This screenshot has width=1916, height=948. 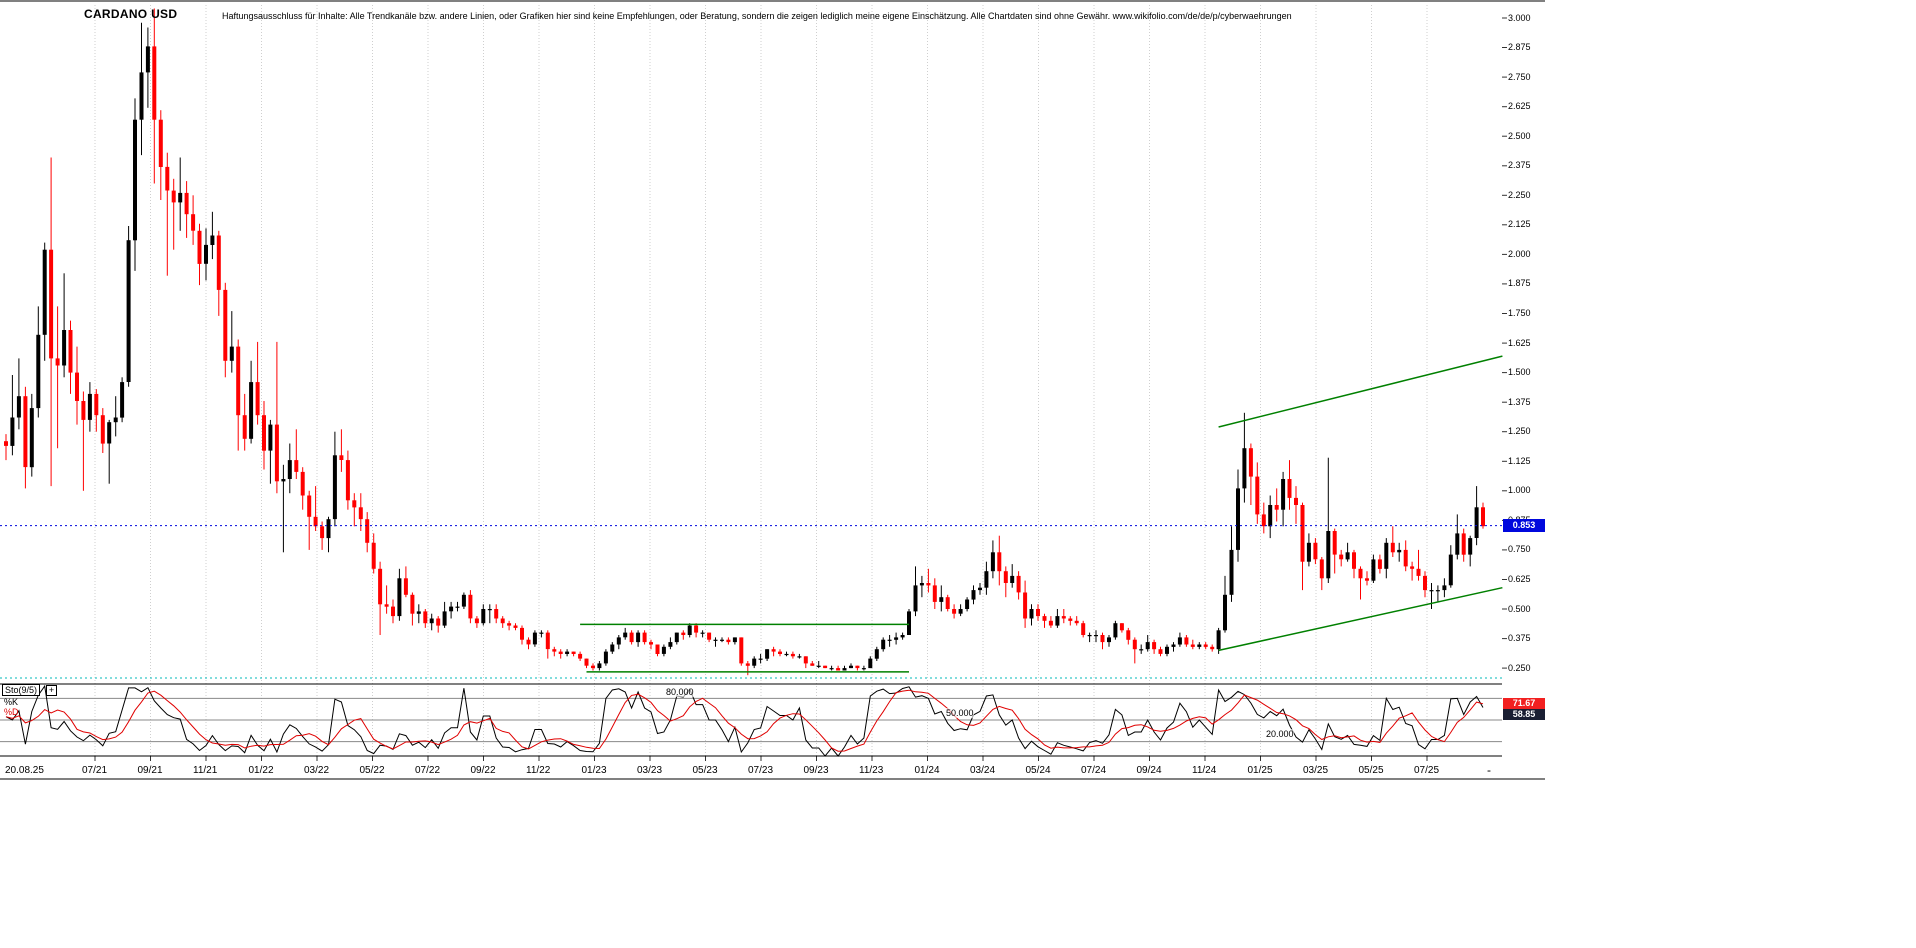 What do you see at coordinates (205, 770) in the screenshot?
I see `time-tick-label: 11/21` at bounding box center [205, 770].